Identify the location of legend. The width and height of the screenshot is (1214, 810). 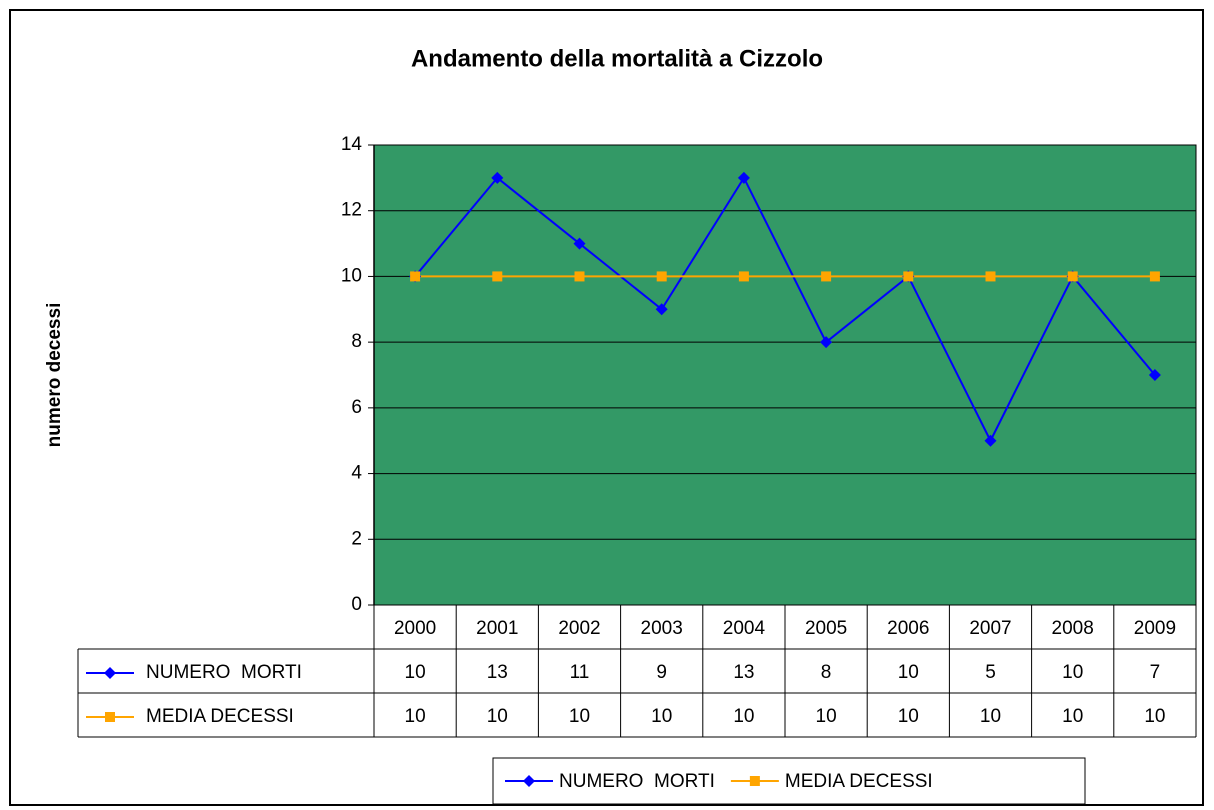
(789, 781).